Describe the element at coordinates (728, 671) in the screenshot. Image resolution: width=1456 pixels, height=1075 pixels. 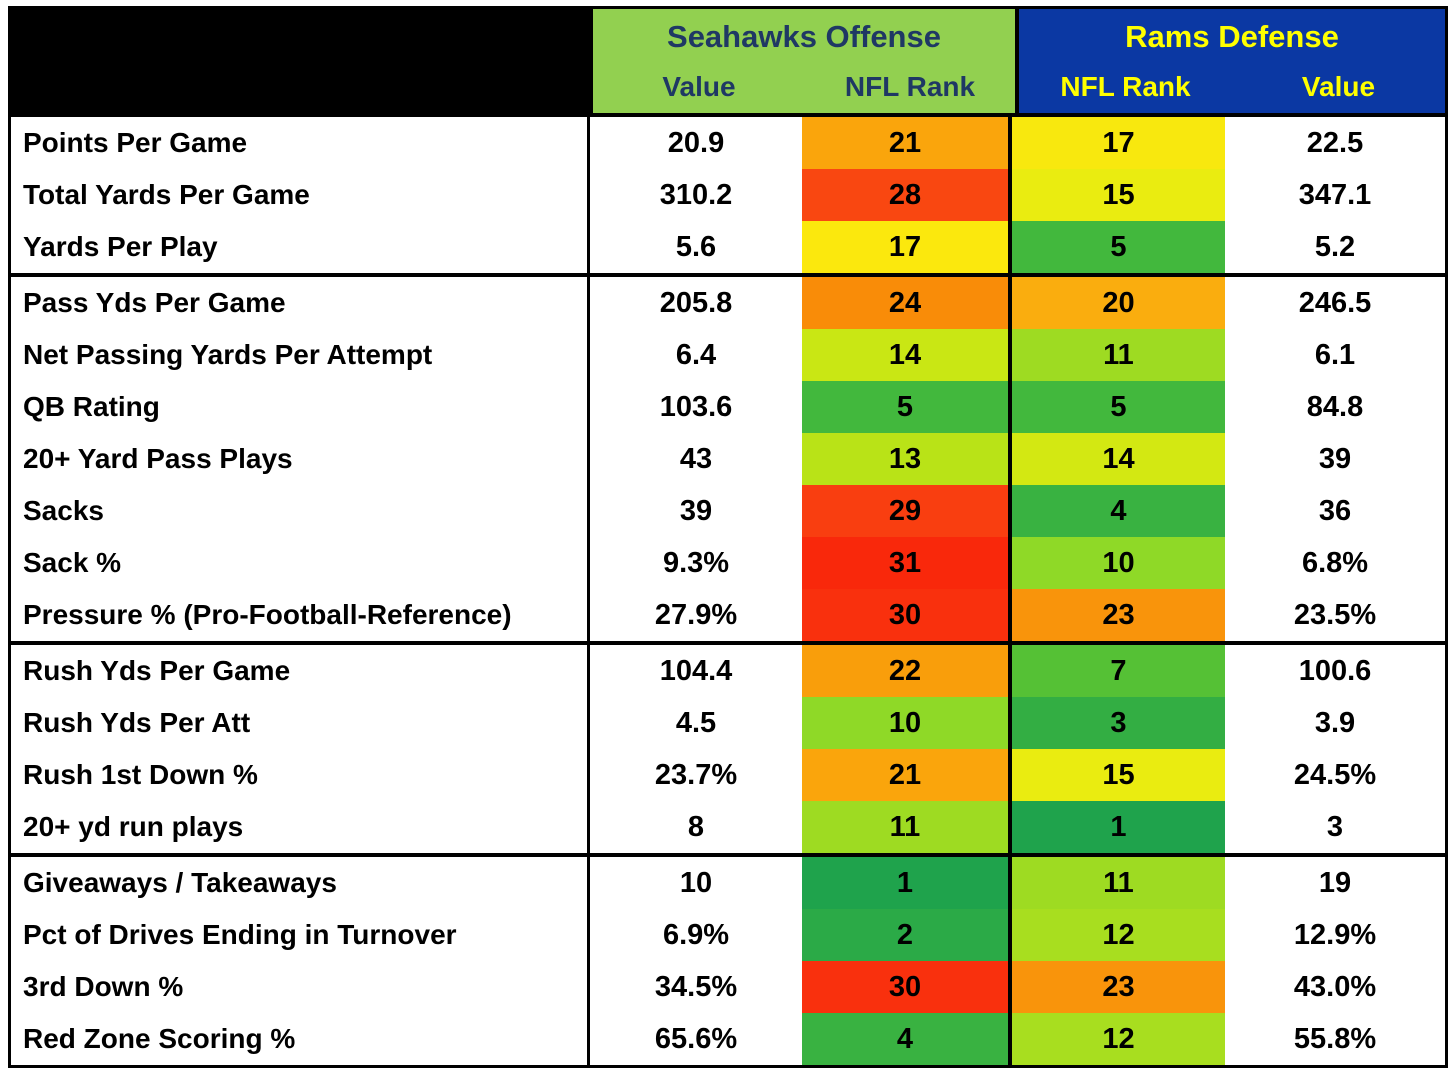
I see `table-row: Rush Yds Per Game 104.4 22 7 100.6` at that location.